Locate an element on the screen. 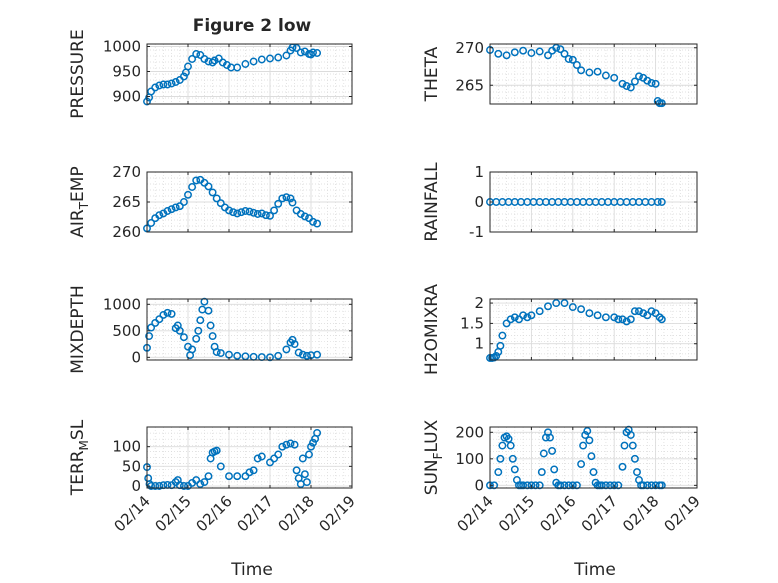 Image resolution: width=778 pixels, height=583 pixels. x-tick-label: 02/18 is located at coordinates (640, 513).